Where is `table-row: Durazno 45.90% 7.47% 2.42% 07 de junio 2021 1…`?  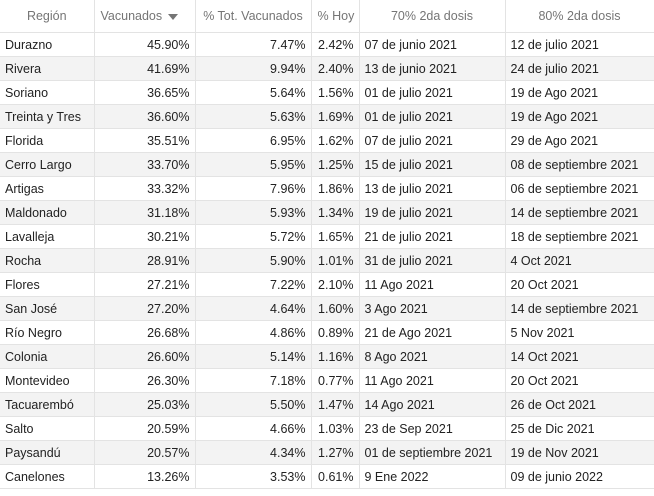 table-row: Durazno 45.90% 7.47% 2.42% 07 de junio 2021 1… is located at coordinates (327, 44).